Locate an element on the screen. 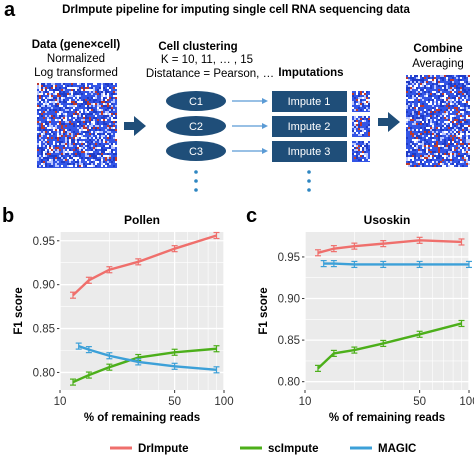 This screenshot has width=474, height=460. series-line-scimpute is located at coordinates (144, 365).